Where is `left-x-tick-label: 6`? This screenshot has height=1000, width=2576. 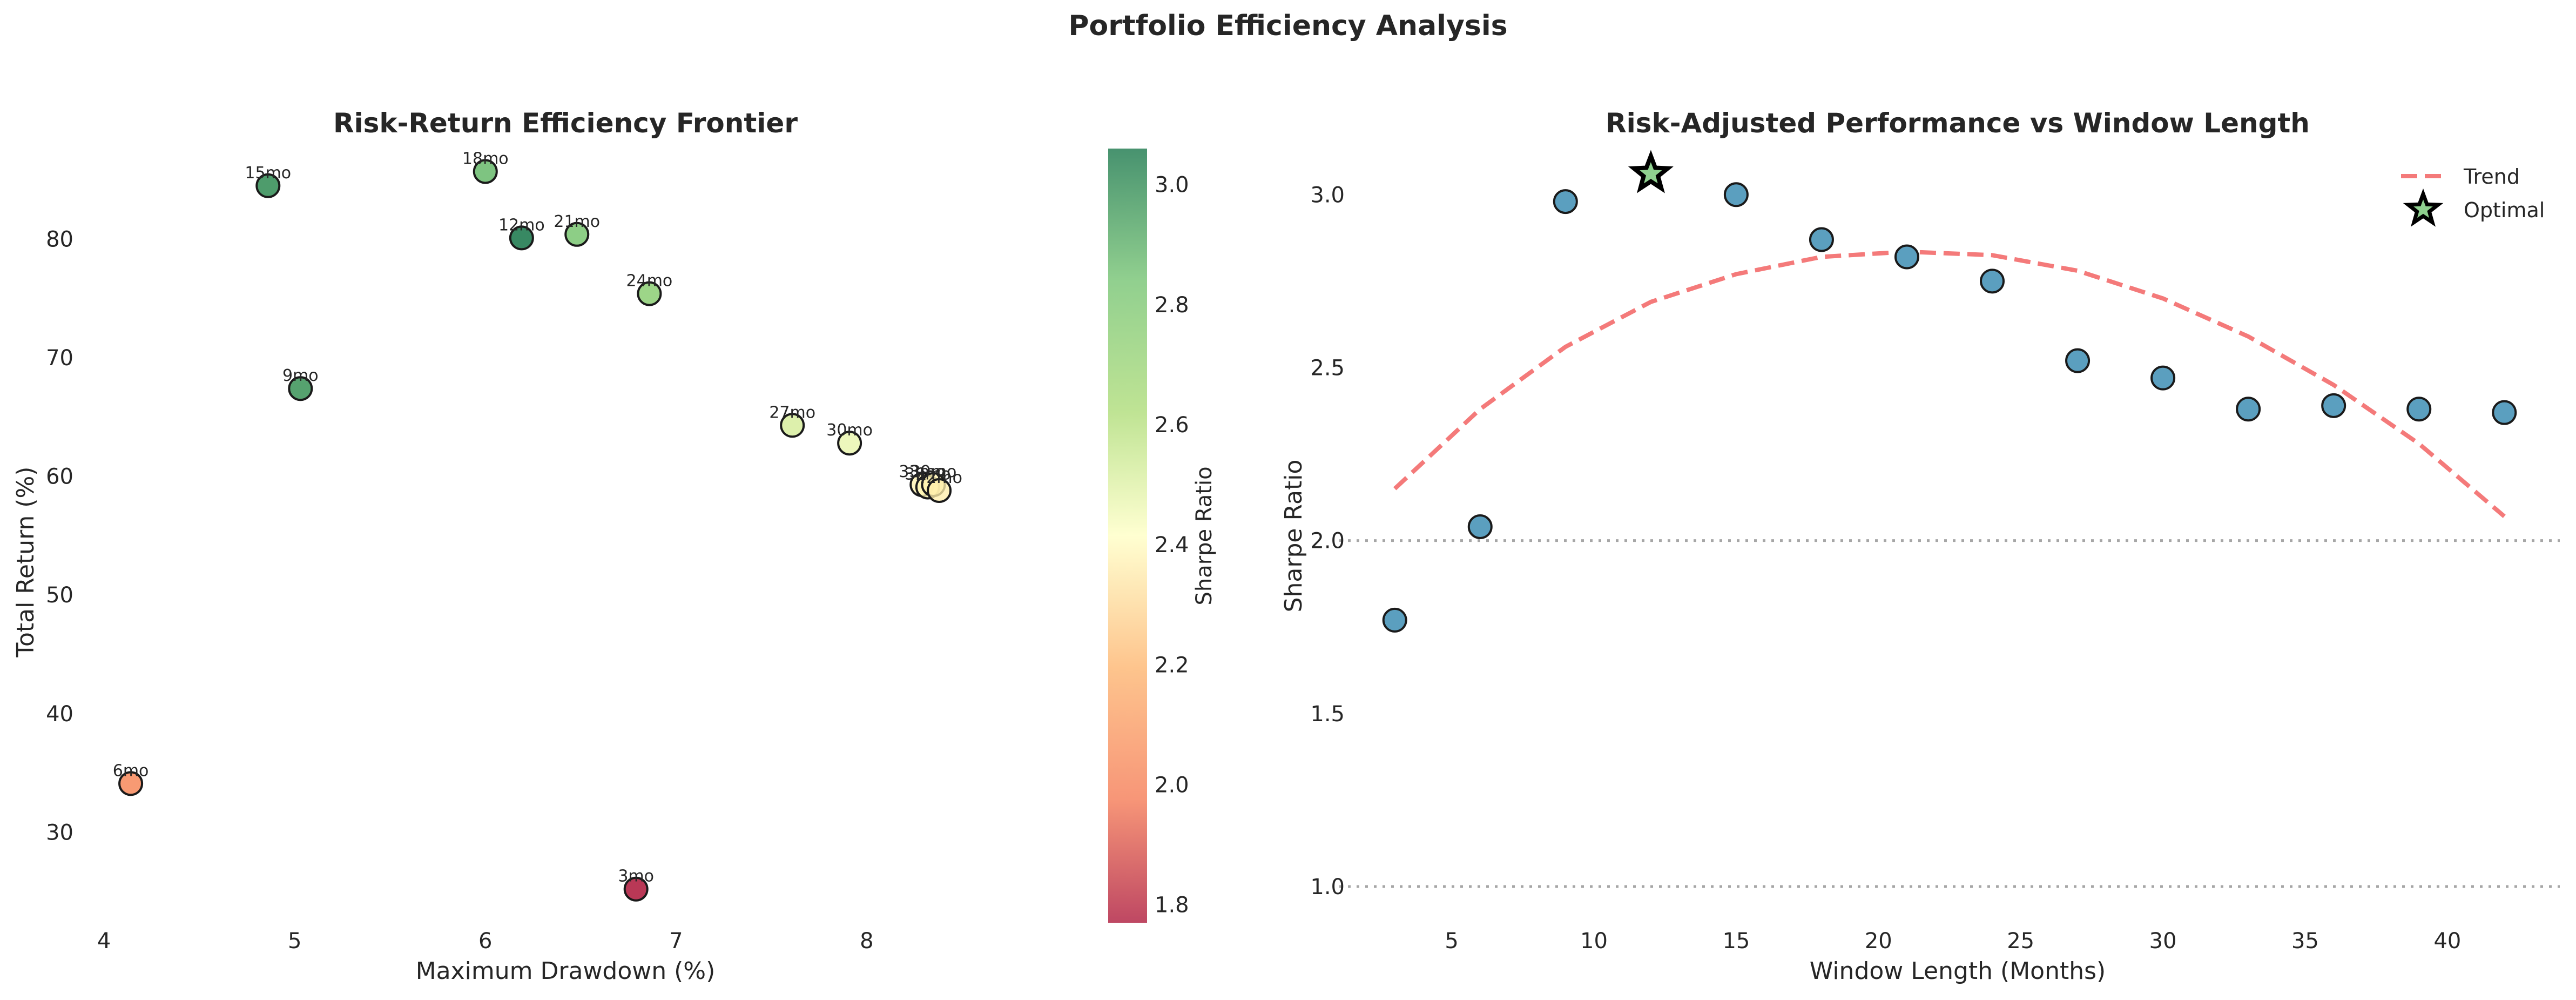
left-x-tick-label: 6 is located at coordinates (485, 941).